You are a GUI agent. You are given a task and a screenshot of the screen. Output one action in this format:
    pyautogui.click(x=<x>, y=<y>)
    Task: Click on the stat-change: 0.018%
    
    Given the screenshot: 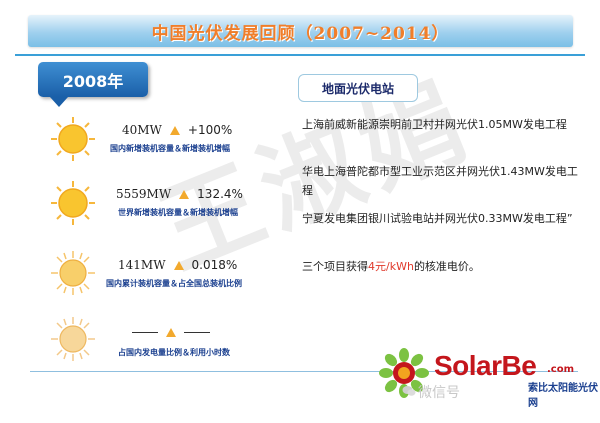 What is the action you would take?
    pyautogui.click(x=214, y=265)
    